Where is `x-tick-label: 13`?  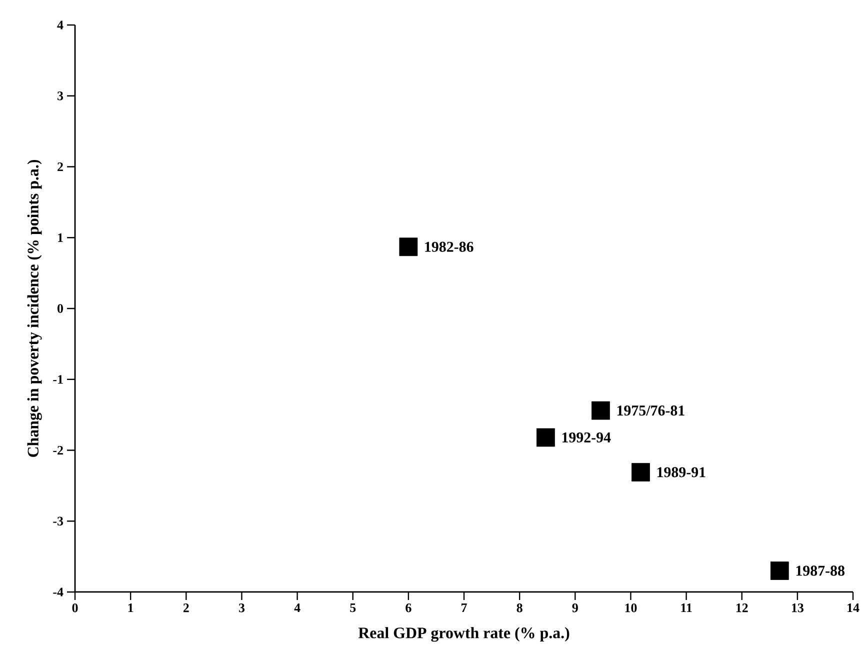
x-tick-label: 13 is located at coordinates (798, 608).